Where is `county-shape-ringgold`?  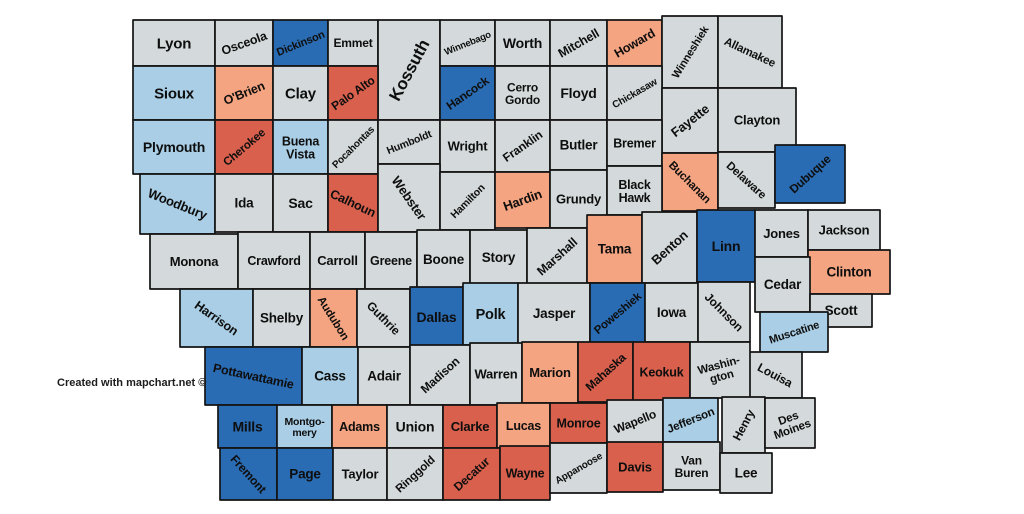 county-shape-ringgold is located at coordinates (415, 474).